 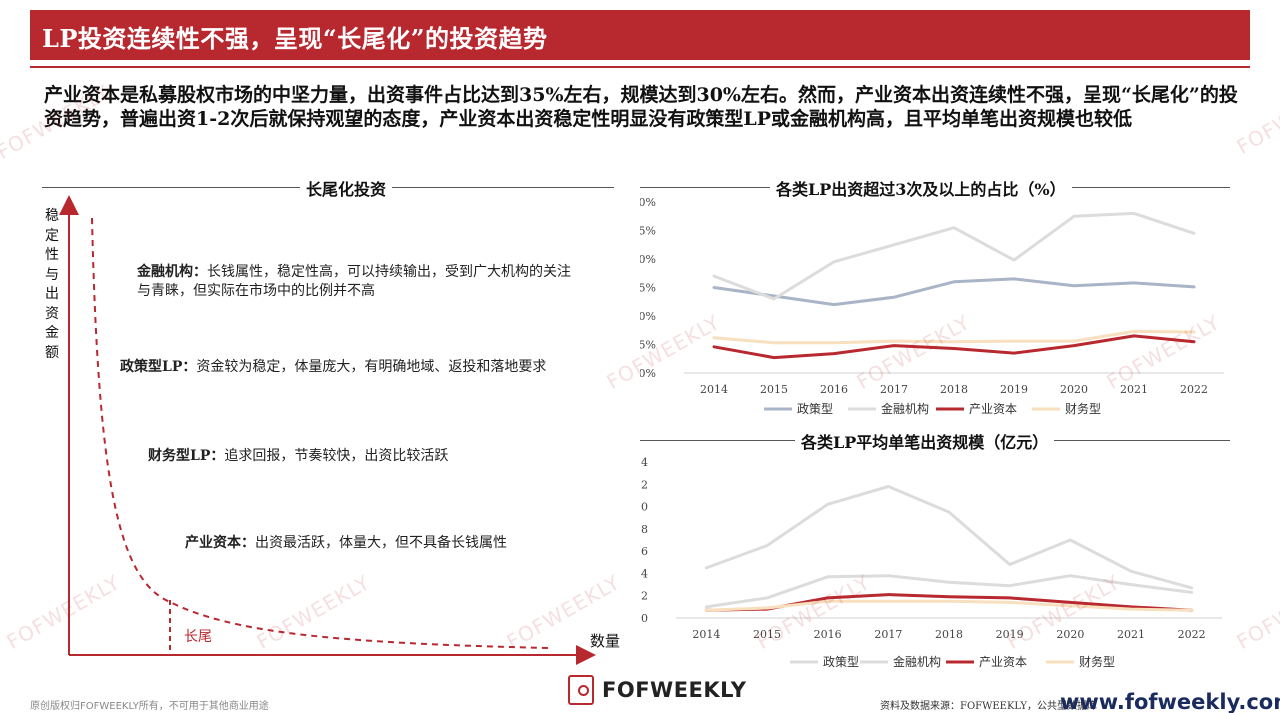 What do you see at coordinates (644, 507) in the screenshot?
I see `y-tick-label: 10` at bounding box center [644, 507].